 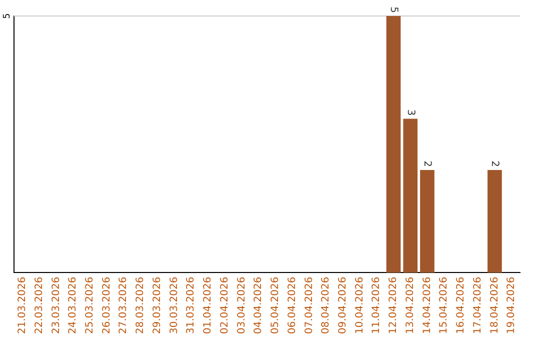 I want to click on data-label: 5, so click(x=393, y=9).